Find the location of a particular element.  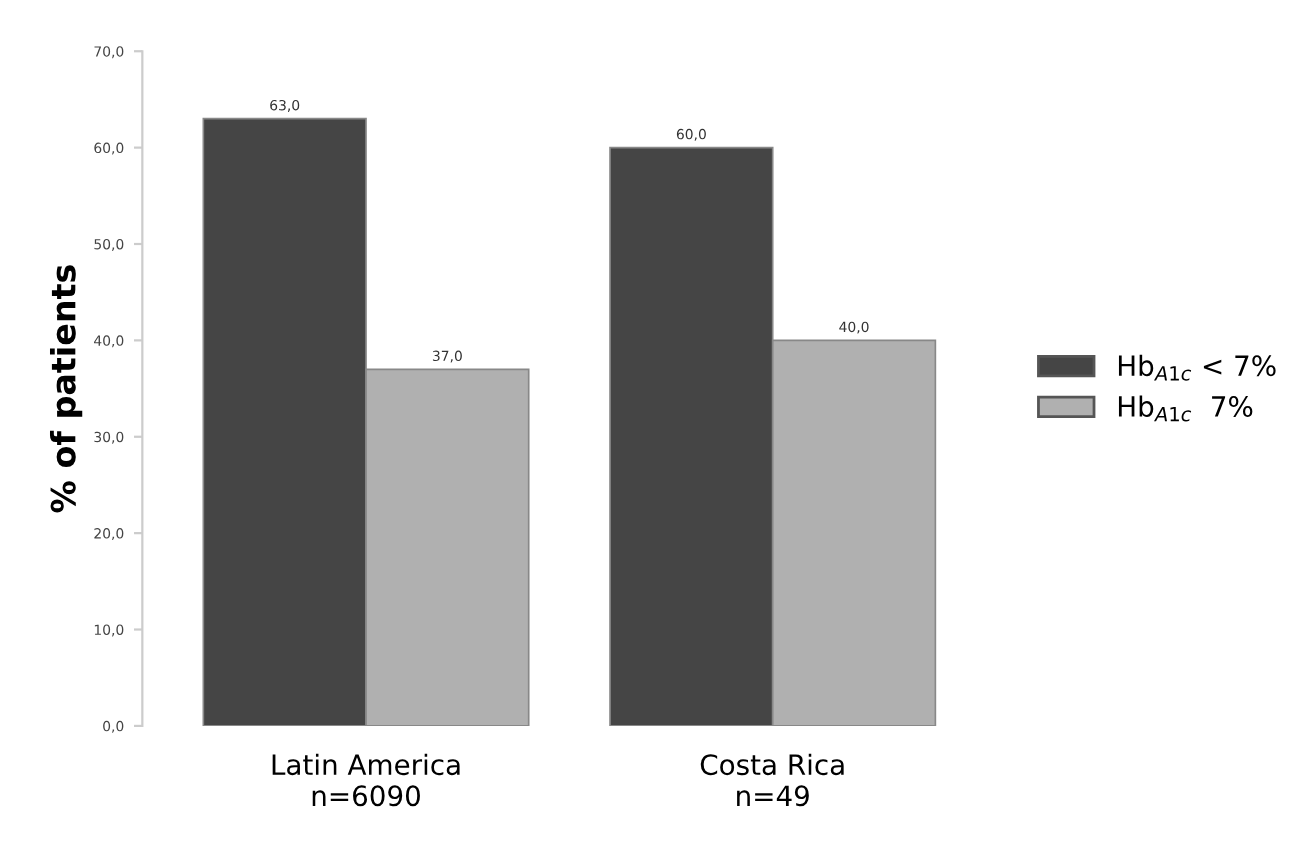

x-tick-label: Latin America n=6090 is located at coordinates (366, 780).